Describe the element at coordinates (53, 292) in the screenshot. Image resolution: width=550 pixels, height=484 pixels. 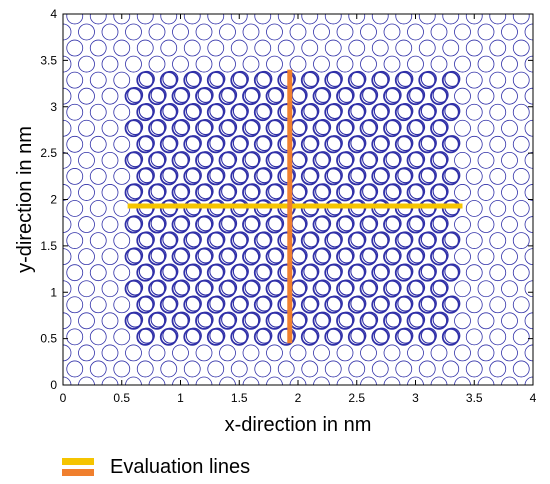
I see `y-tick-label: 1` at that location.